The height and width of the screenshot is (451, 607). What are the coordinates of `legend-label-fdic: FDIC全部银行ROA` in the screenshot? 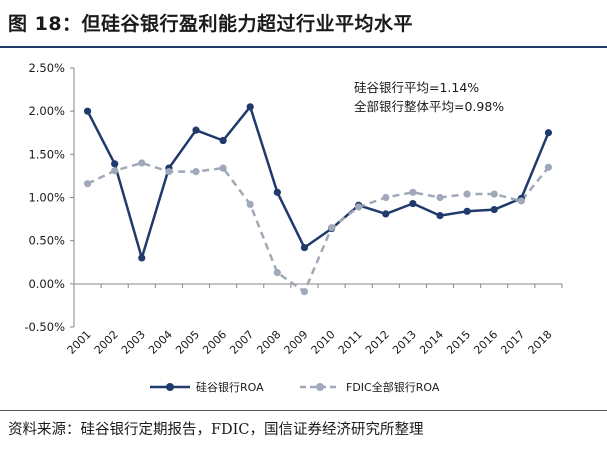 It's located at (393, 387).